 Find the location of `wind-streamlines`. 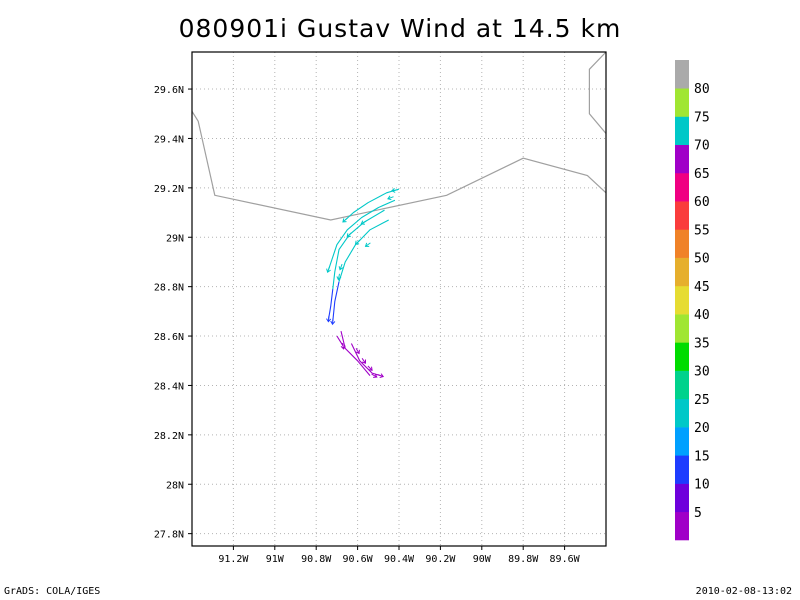

wind-streamlines is located at coordinates (364, 282).